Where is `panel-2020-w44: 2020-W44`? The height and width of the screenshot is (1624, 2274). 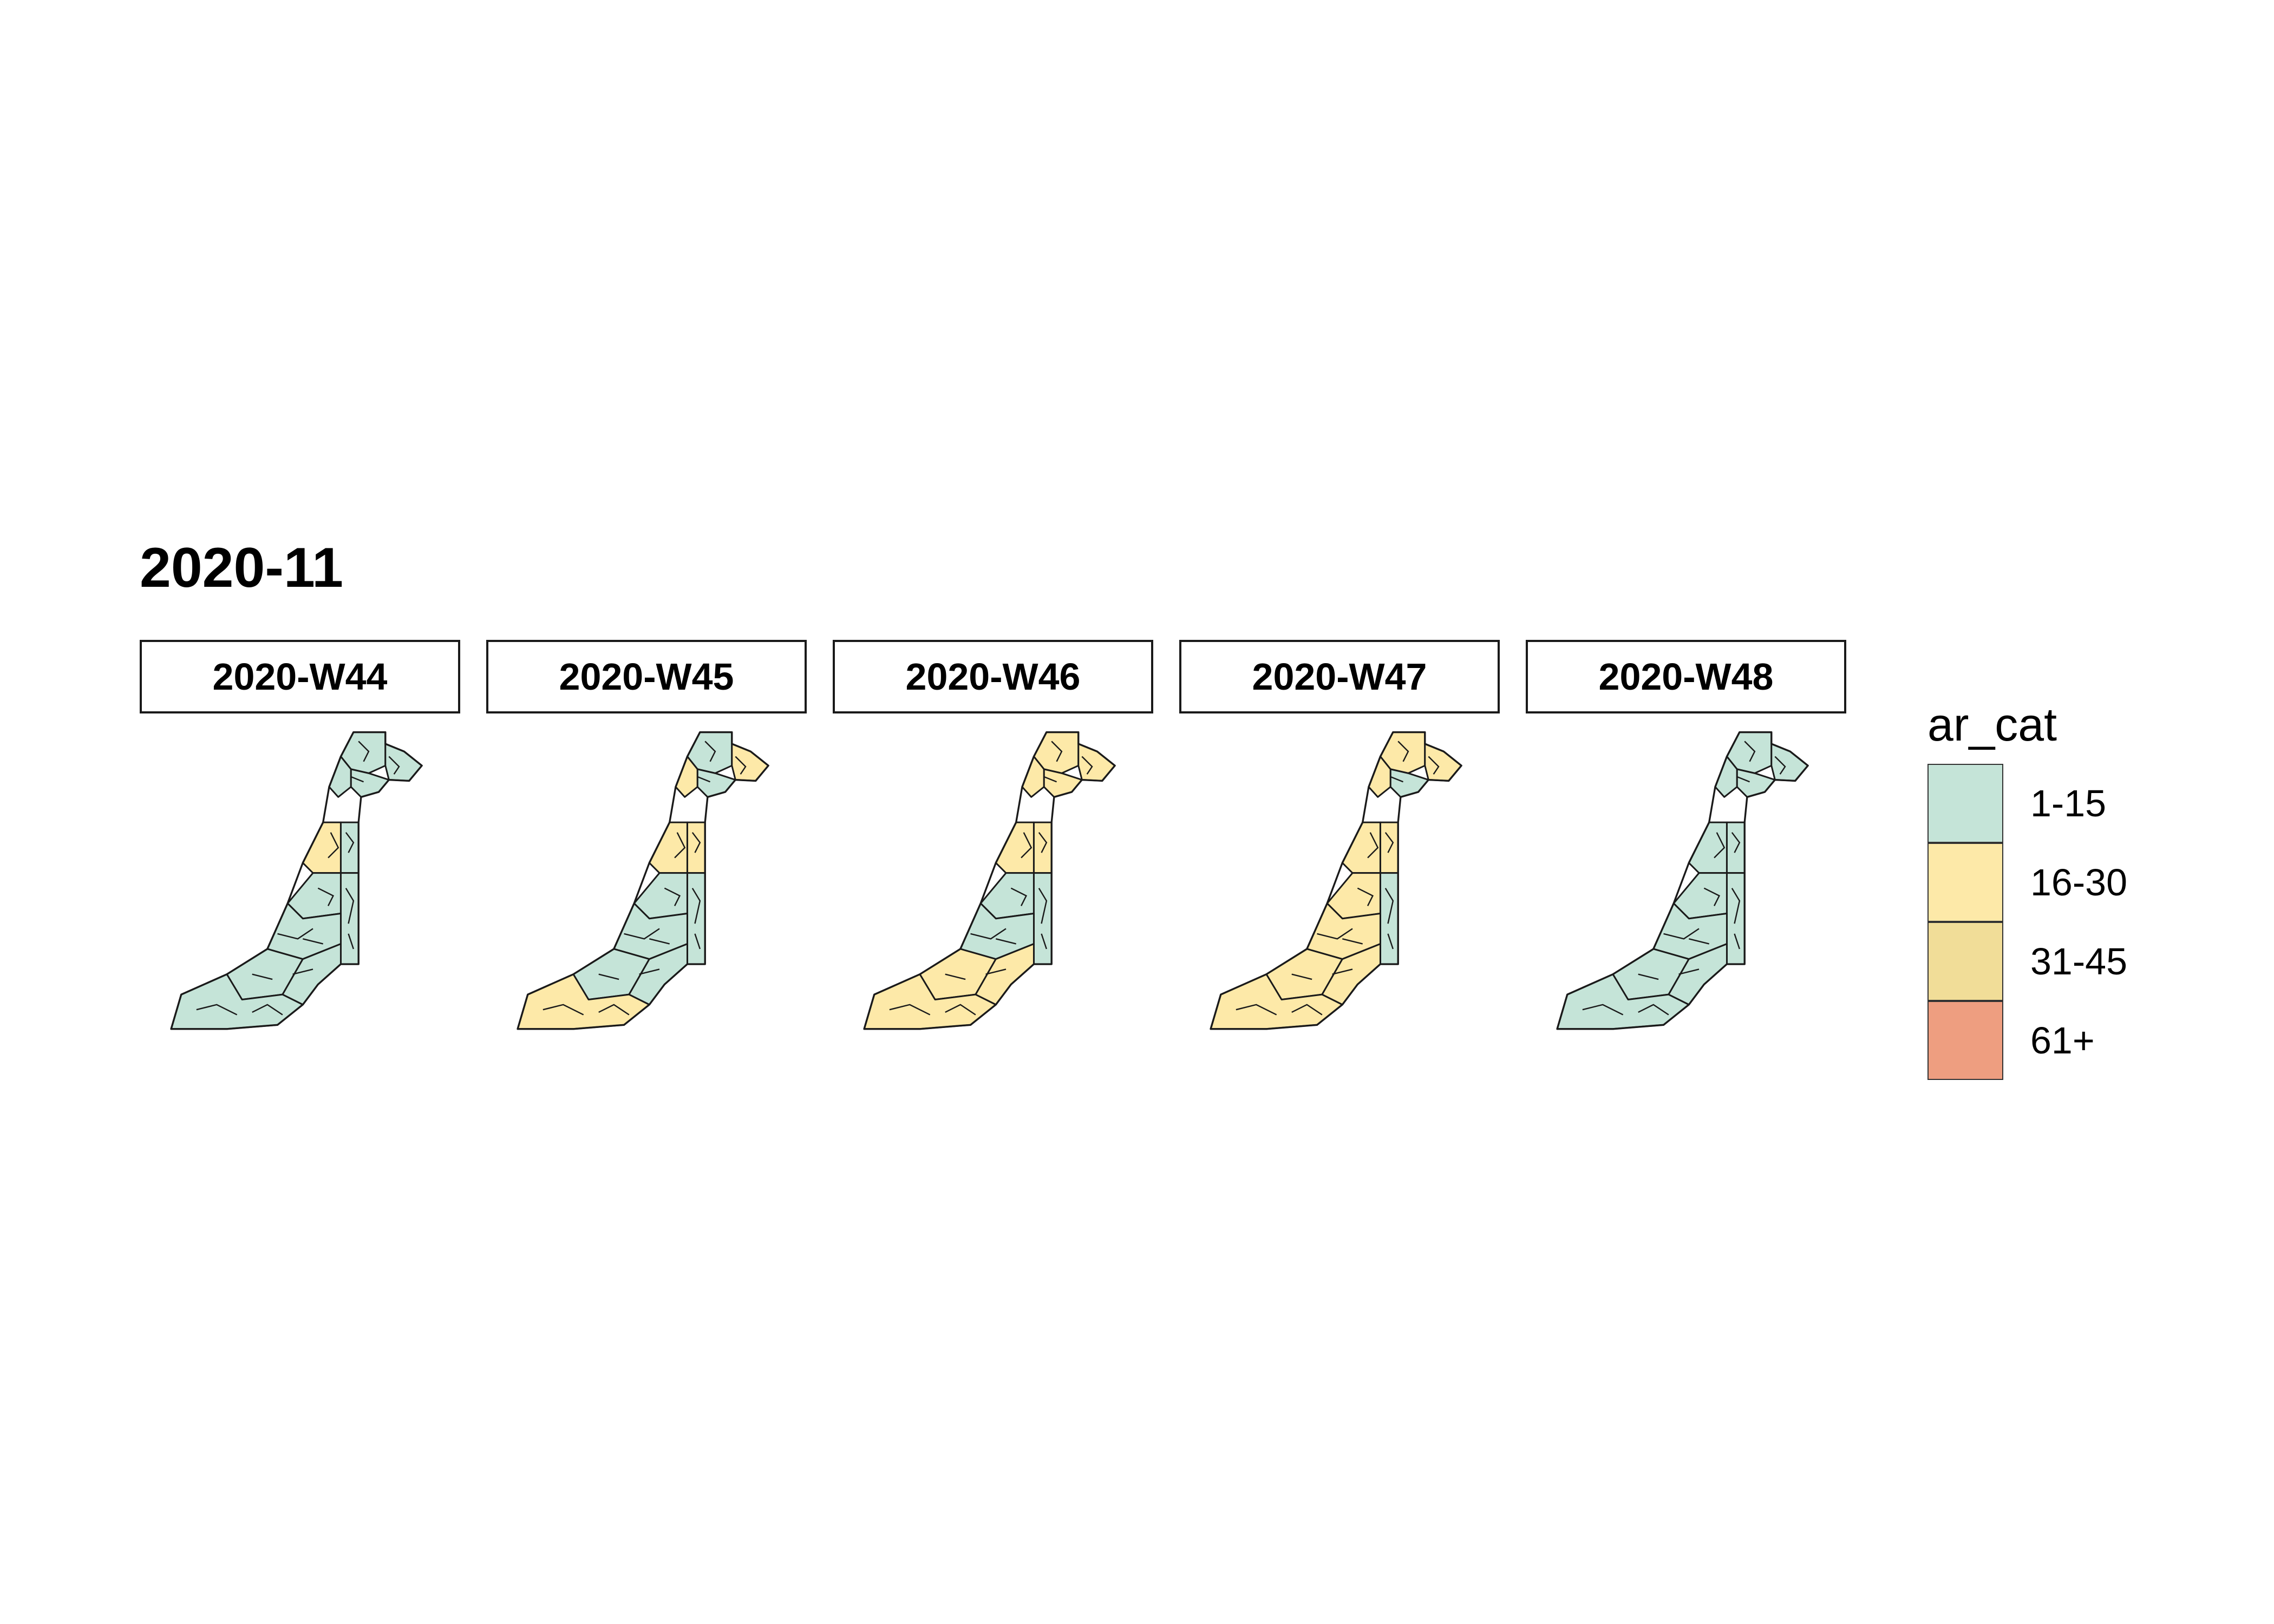 panel-2020-w44: 2020-W44 is located at coordinates (313, 835).